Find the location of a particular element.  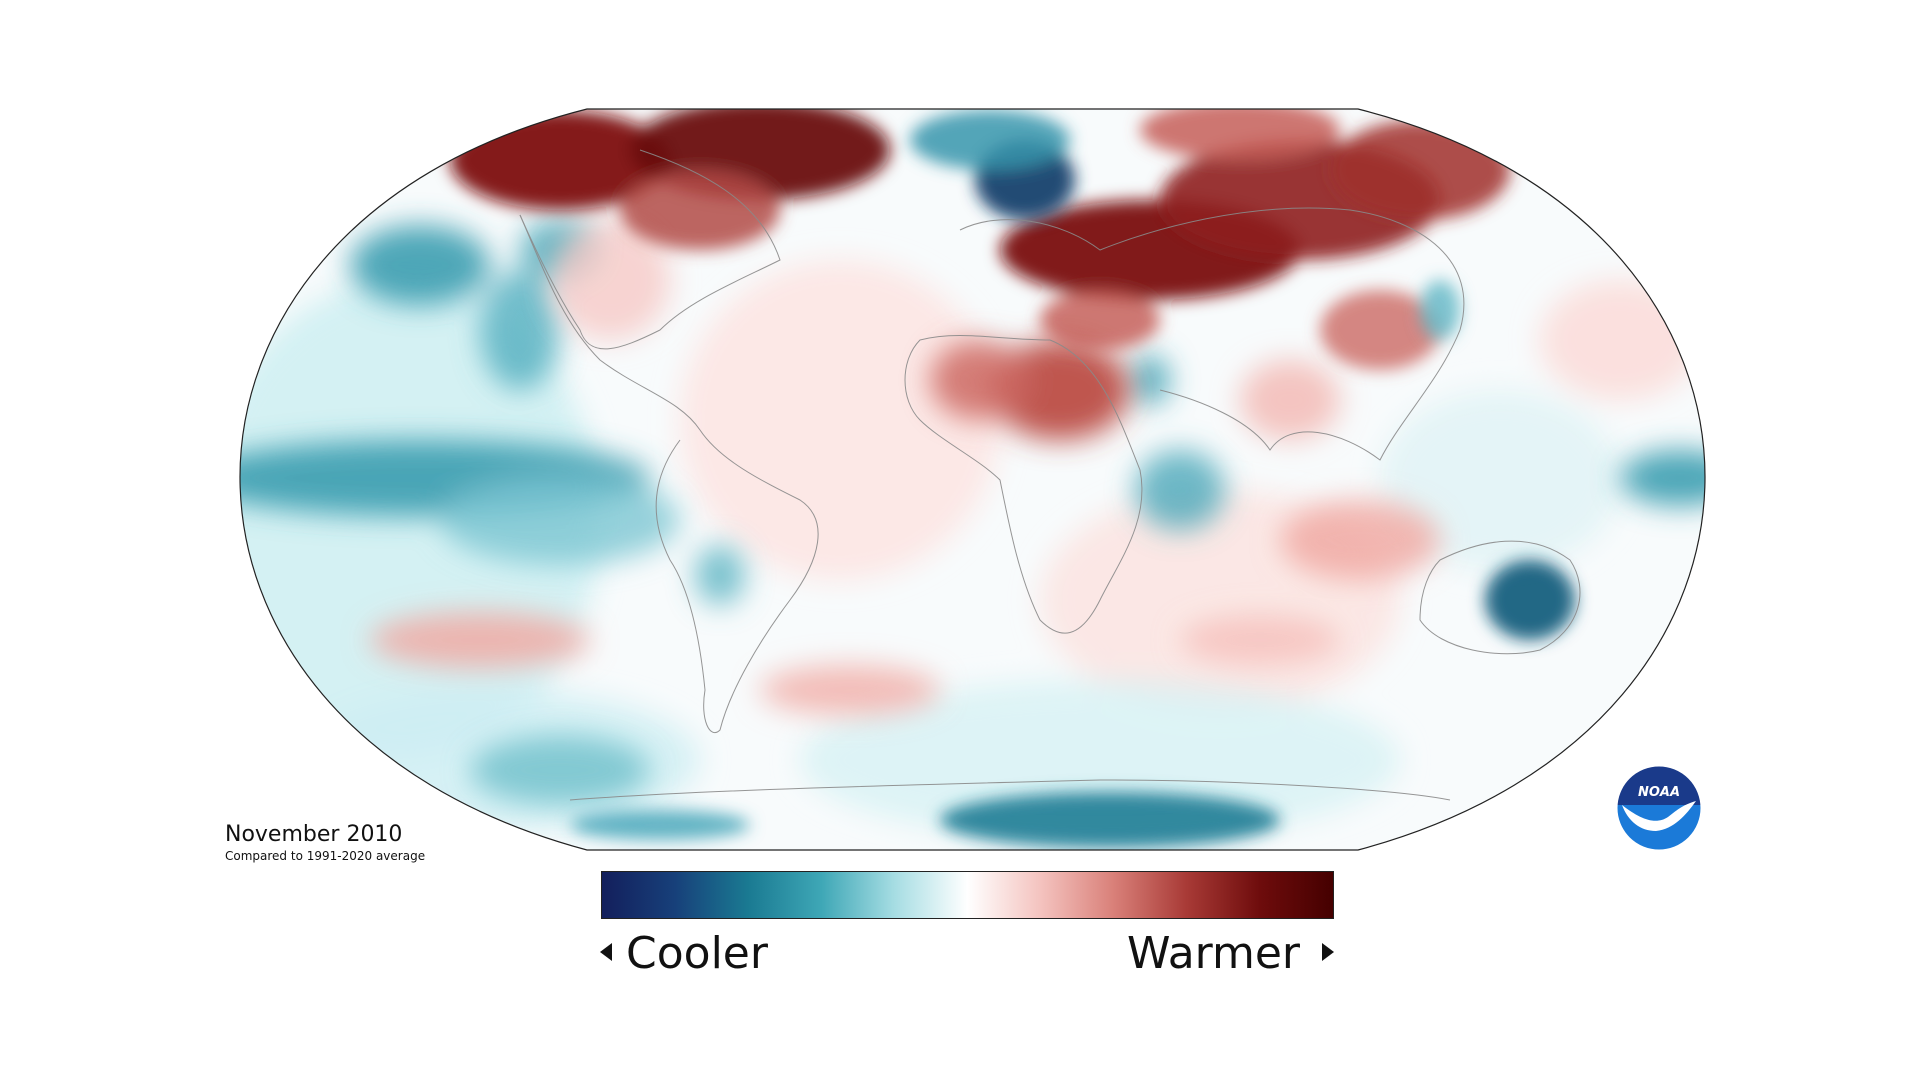

warmer-label: Warmer is located at coordinates (1213, 953).